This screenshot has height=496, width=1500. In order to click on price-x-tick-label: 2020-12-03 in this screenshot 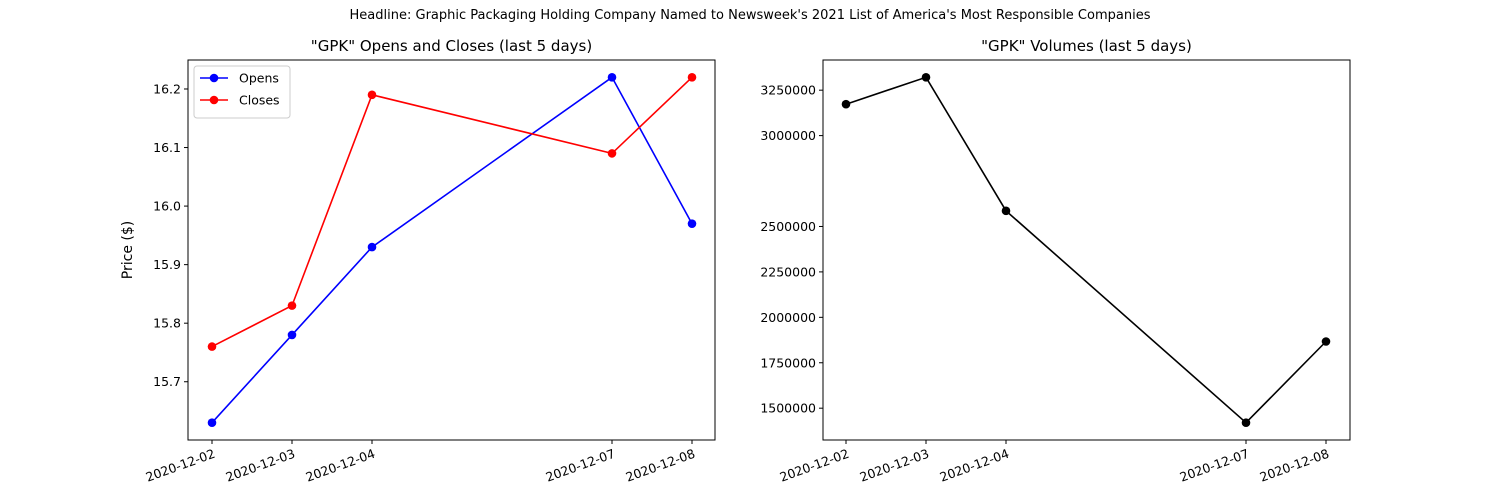, I will do `click(260, 465)`.